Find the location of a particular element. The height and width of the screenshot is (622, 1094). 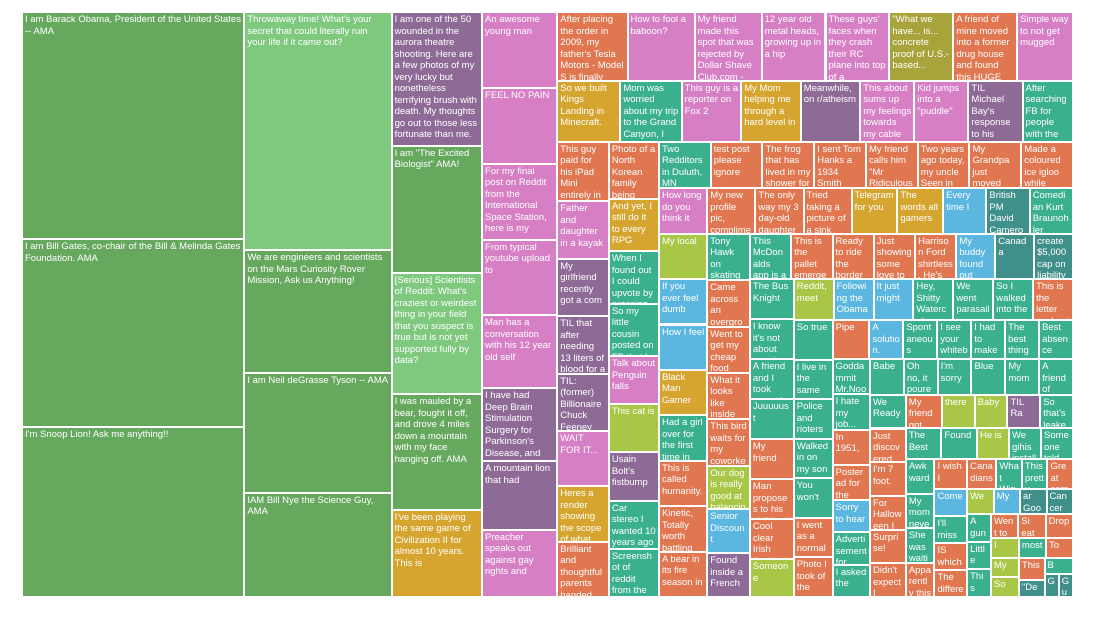

treemap-cell: How long do you think it is located at coordinates (683, 211).